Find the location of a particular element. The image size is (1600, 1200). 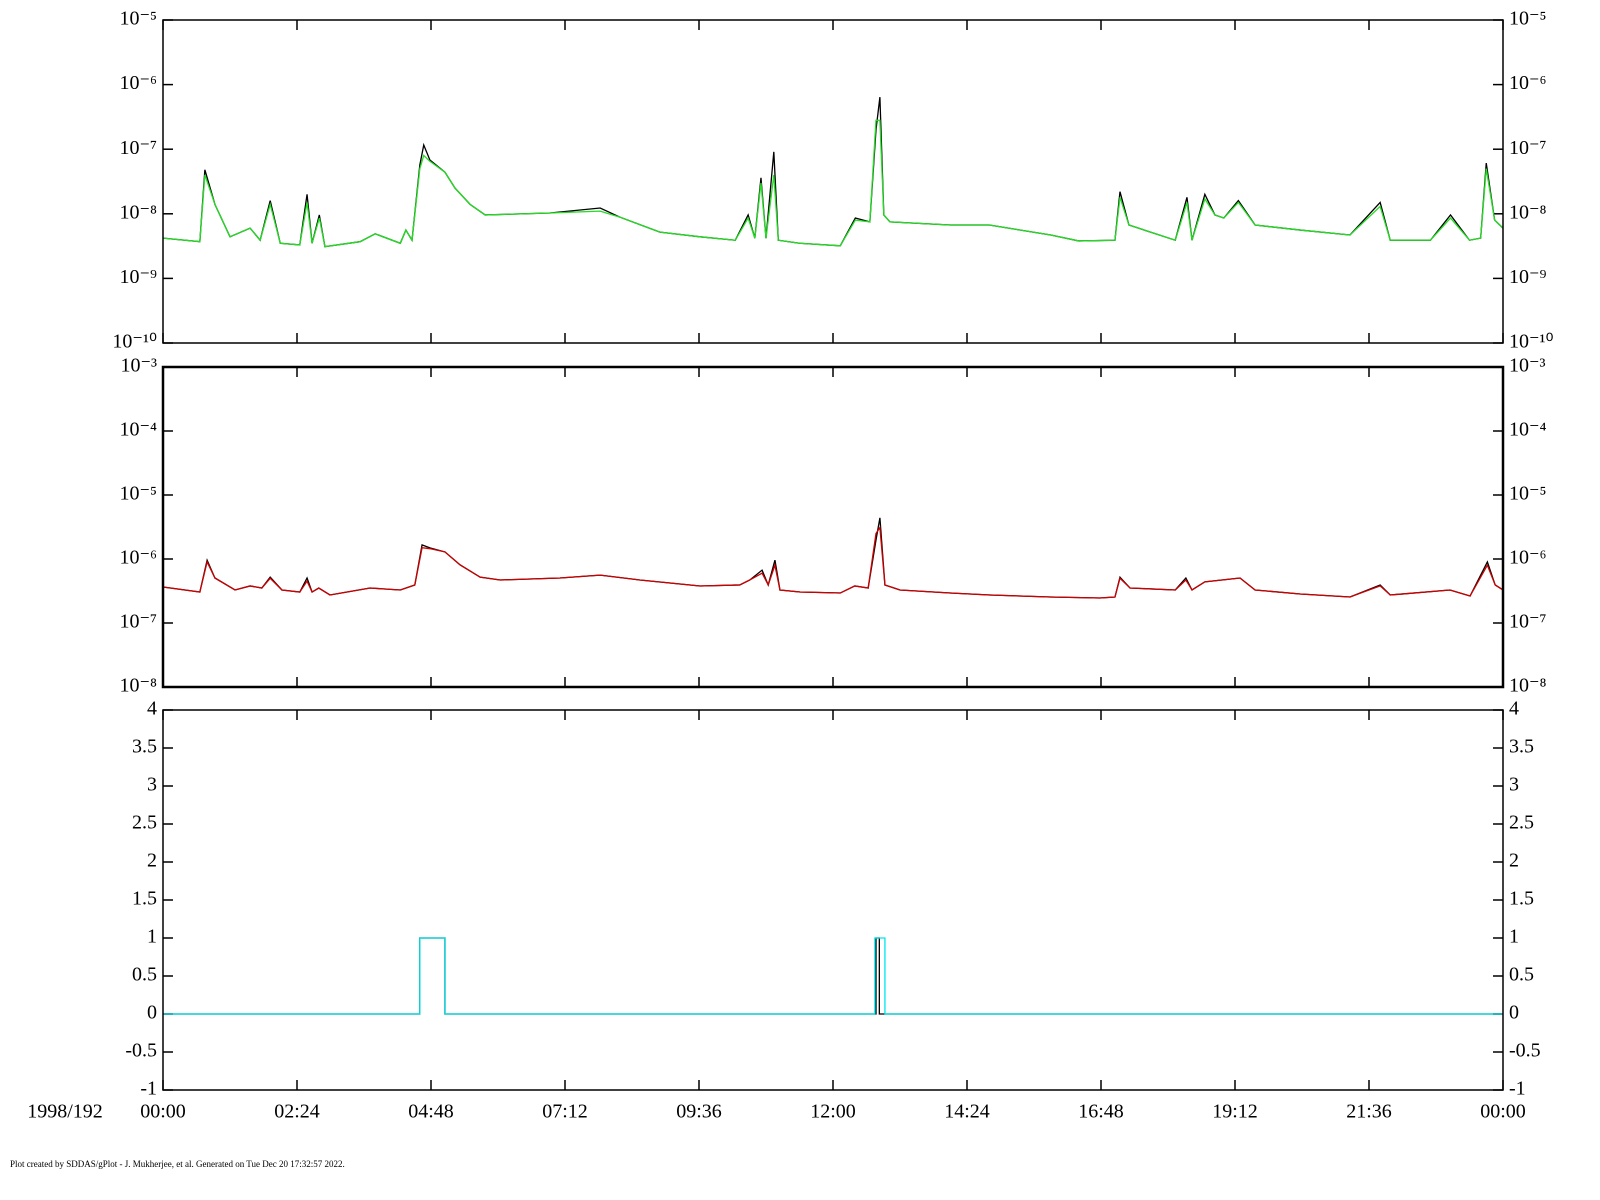

x-tick-label: 12:00 is located at coordinates (833, 1112).